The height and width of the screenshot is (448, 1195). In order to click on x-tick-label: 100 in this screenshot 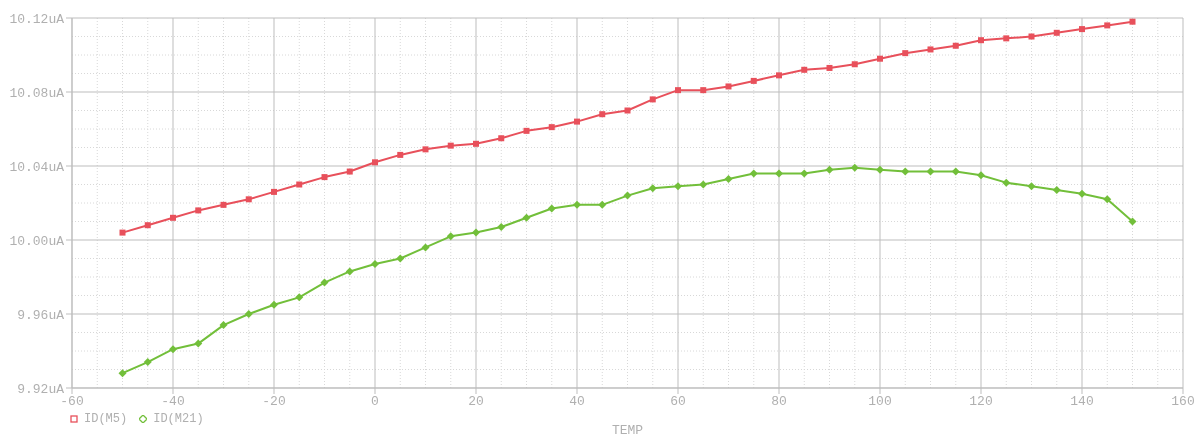, I will do `click(880, 402)`.